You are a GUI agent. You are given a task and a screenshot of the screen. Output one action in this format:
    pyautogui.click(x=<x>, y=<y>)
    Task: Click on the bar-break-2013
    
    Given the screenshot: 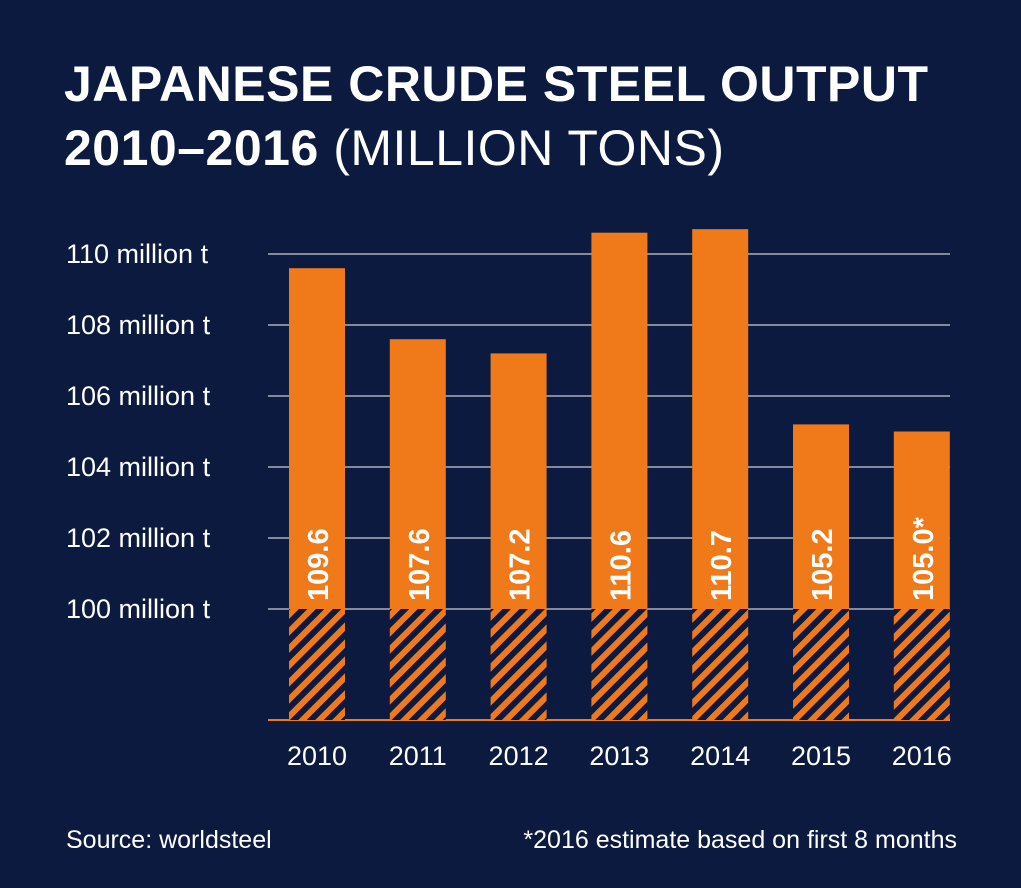 What is the action you would take?
    pyautogui.click(x=619, y=664)
    